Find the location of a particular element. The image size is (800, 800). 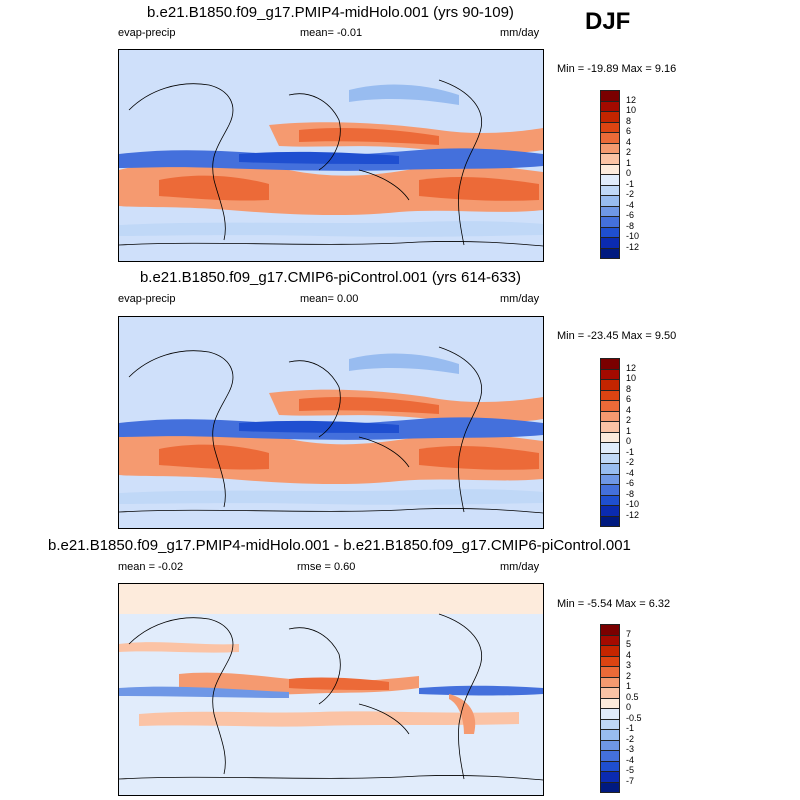

panel3-map is located at coordinates (331, 689).